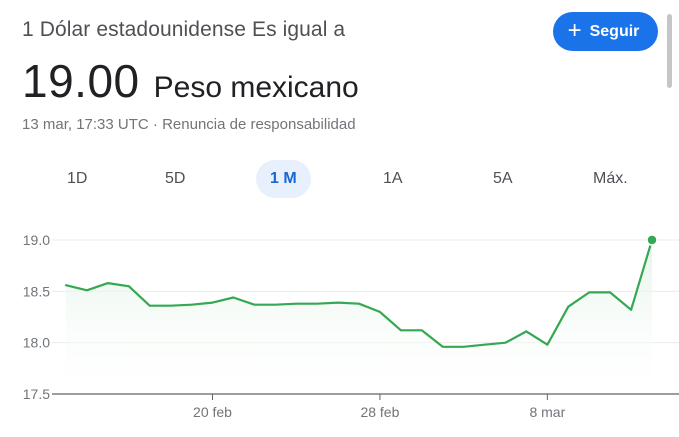  What do you see at coordinates (36, 394) in the screenshot?
I see `y-tick-label: 17.5` at bounding box center [36, 394].